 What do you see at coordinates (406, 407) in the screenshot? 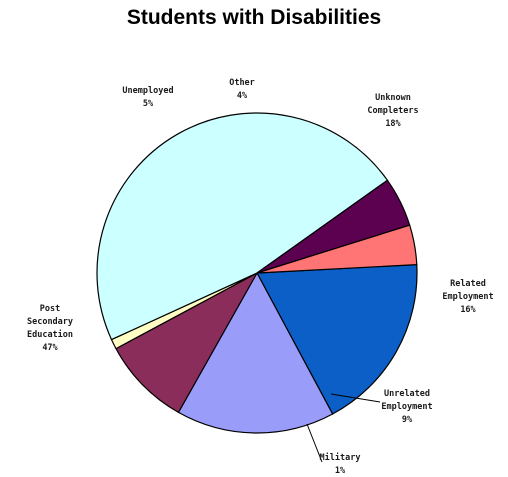
I see `slice-label: Unrelated Employment 9%` at bounding box center [406, 407].